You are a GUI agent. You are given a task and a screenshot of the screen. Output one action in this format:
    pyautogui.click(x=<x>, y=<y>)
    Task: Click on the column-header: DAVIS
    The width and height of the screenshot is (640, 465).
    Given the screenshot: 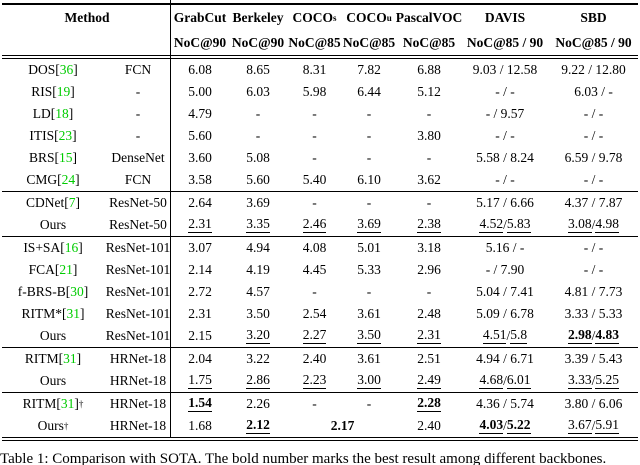 What is the action you would take?
    pyautogui.click(x=505, y=17)
    